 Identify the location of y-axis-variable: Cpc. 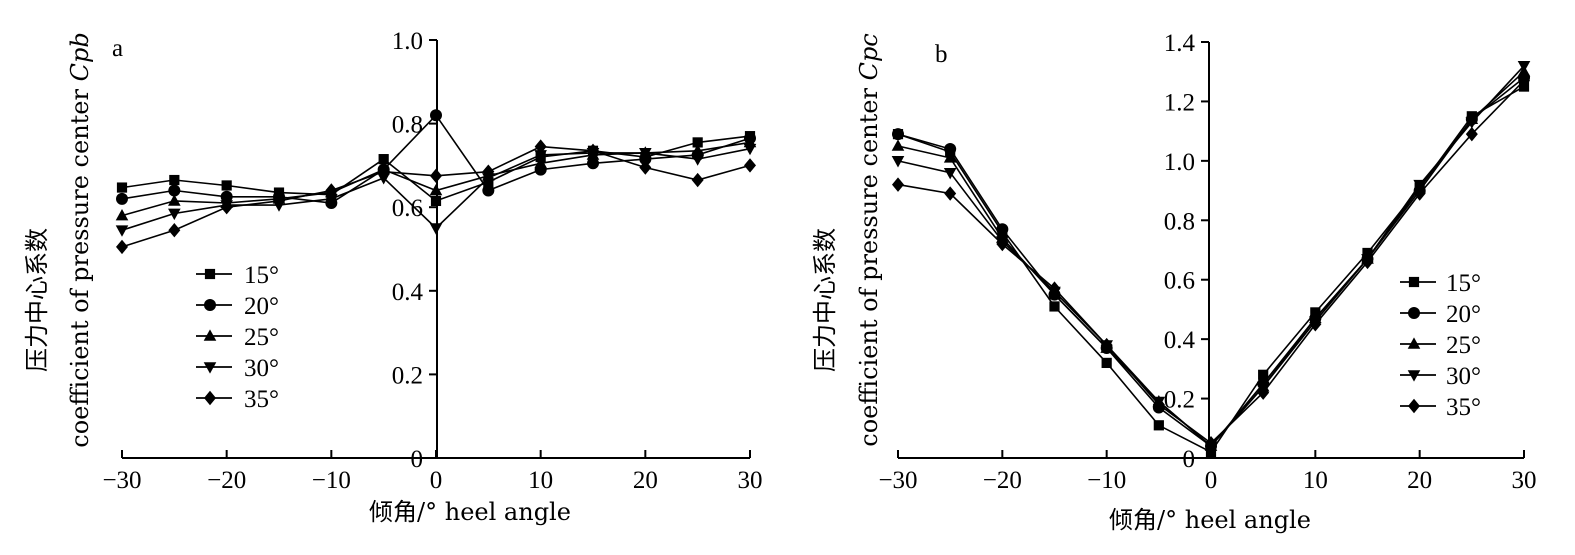
(869, 56).